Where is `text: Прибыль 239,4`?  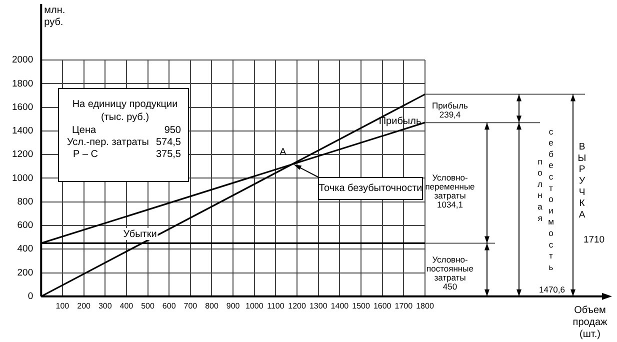 text: Прибыль 239,4 is located at coordinates (450, 110).